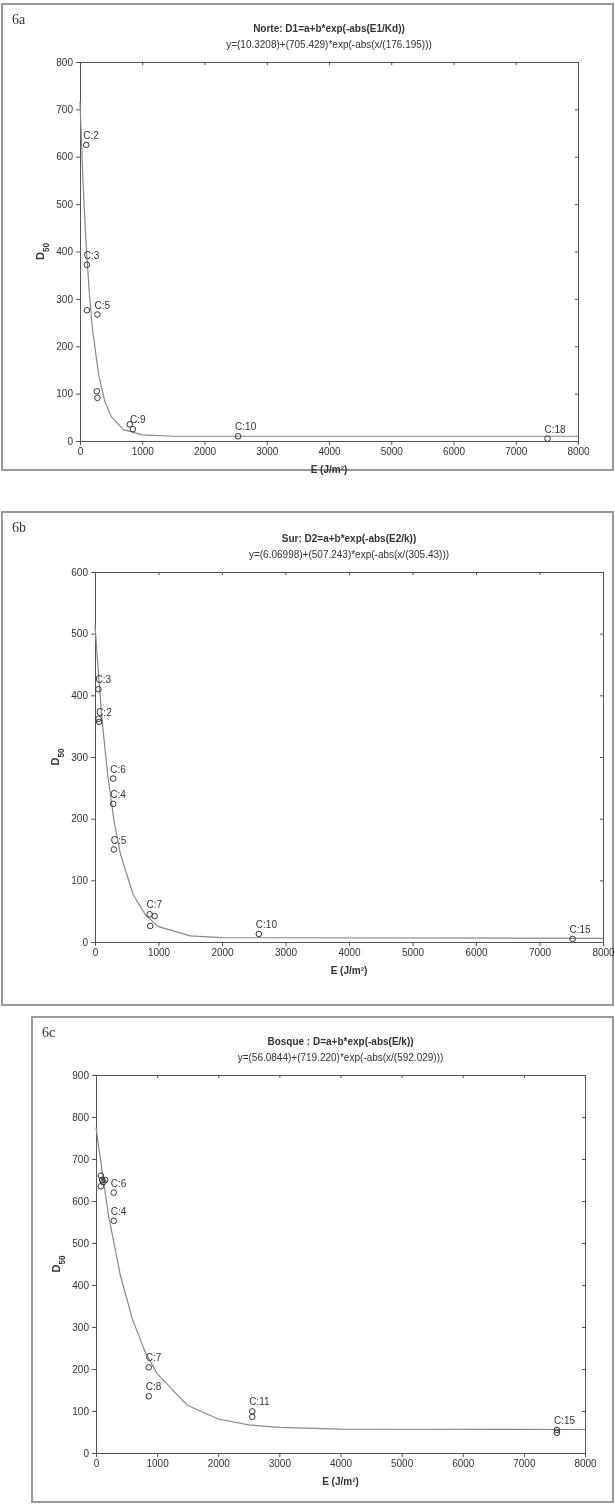  What do you see at coordinates (329, 44) in the screenshot?
I see `chart-subtitle: y=(10.3208)+(705.429)*exp(-abs(x/(176.195)))` at bounding box center [329, 44].